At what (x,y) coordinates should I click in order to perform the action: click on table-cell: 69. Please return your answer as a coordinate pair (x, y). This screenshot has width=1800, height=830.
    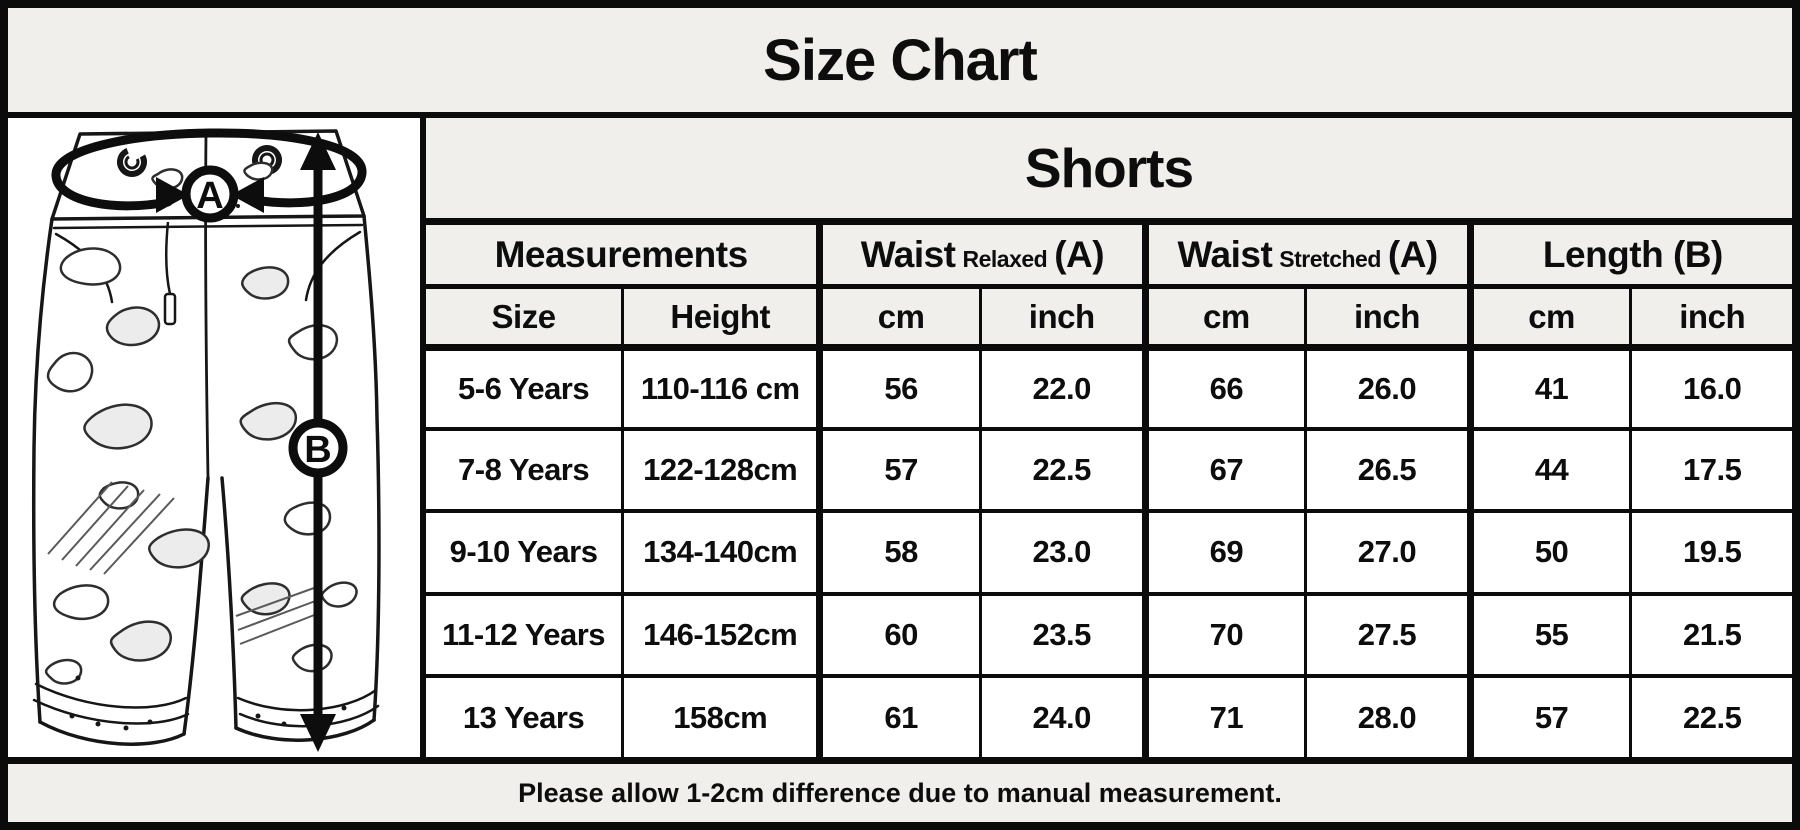
    Looking at the image, I should click on (1223, 550).